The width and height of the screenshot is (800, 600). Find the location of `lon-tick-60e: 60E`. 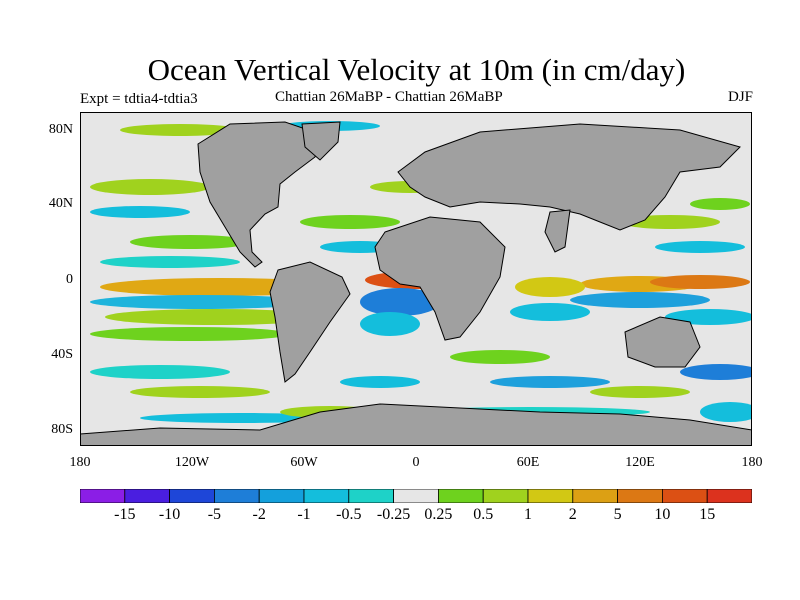

lon-tick-60e: 60E is located at coordinates (528, 462).